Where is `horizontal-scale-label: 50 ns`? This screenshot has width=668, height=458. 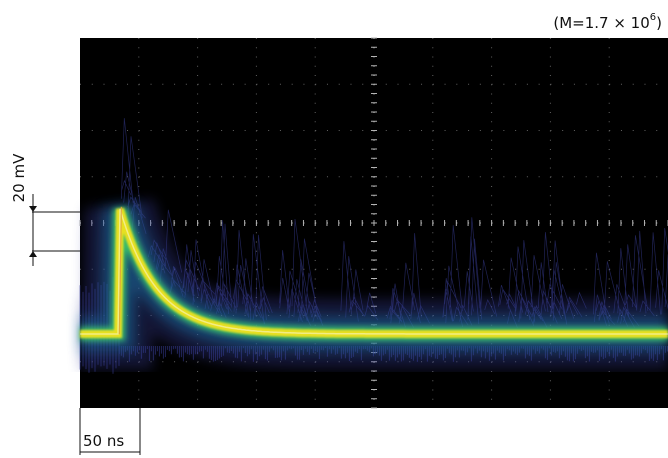
horizontal-scale-label: 50 ns is located at coordinates (103, 441).